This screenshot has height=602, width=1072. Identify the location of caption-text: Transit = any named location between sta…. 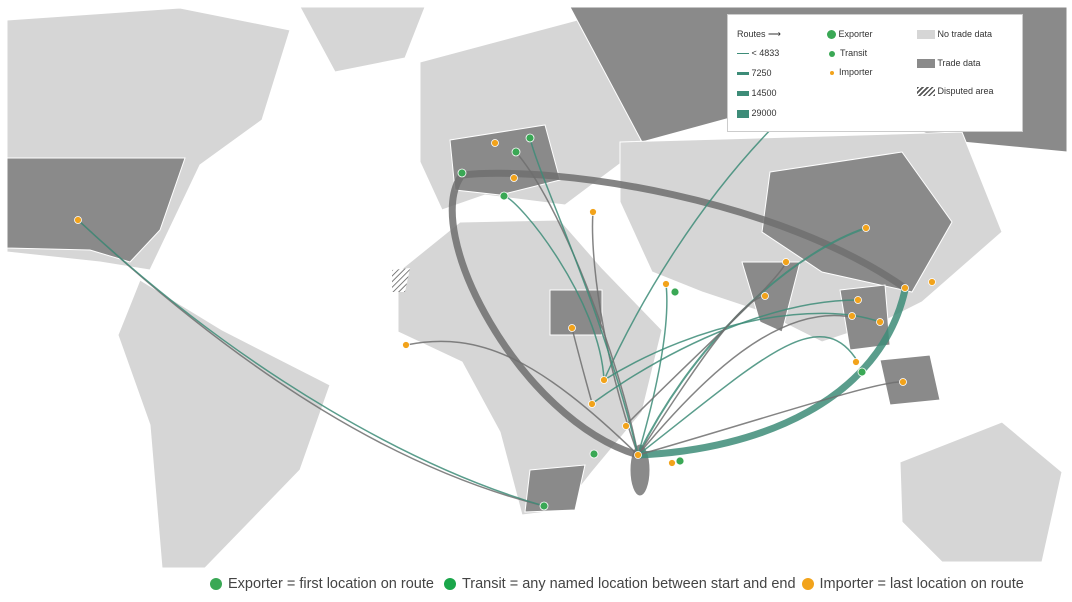
(628, 584).